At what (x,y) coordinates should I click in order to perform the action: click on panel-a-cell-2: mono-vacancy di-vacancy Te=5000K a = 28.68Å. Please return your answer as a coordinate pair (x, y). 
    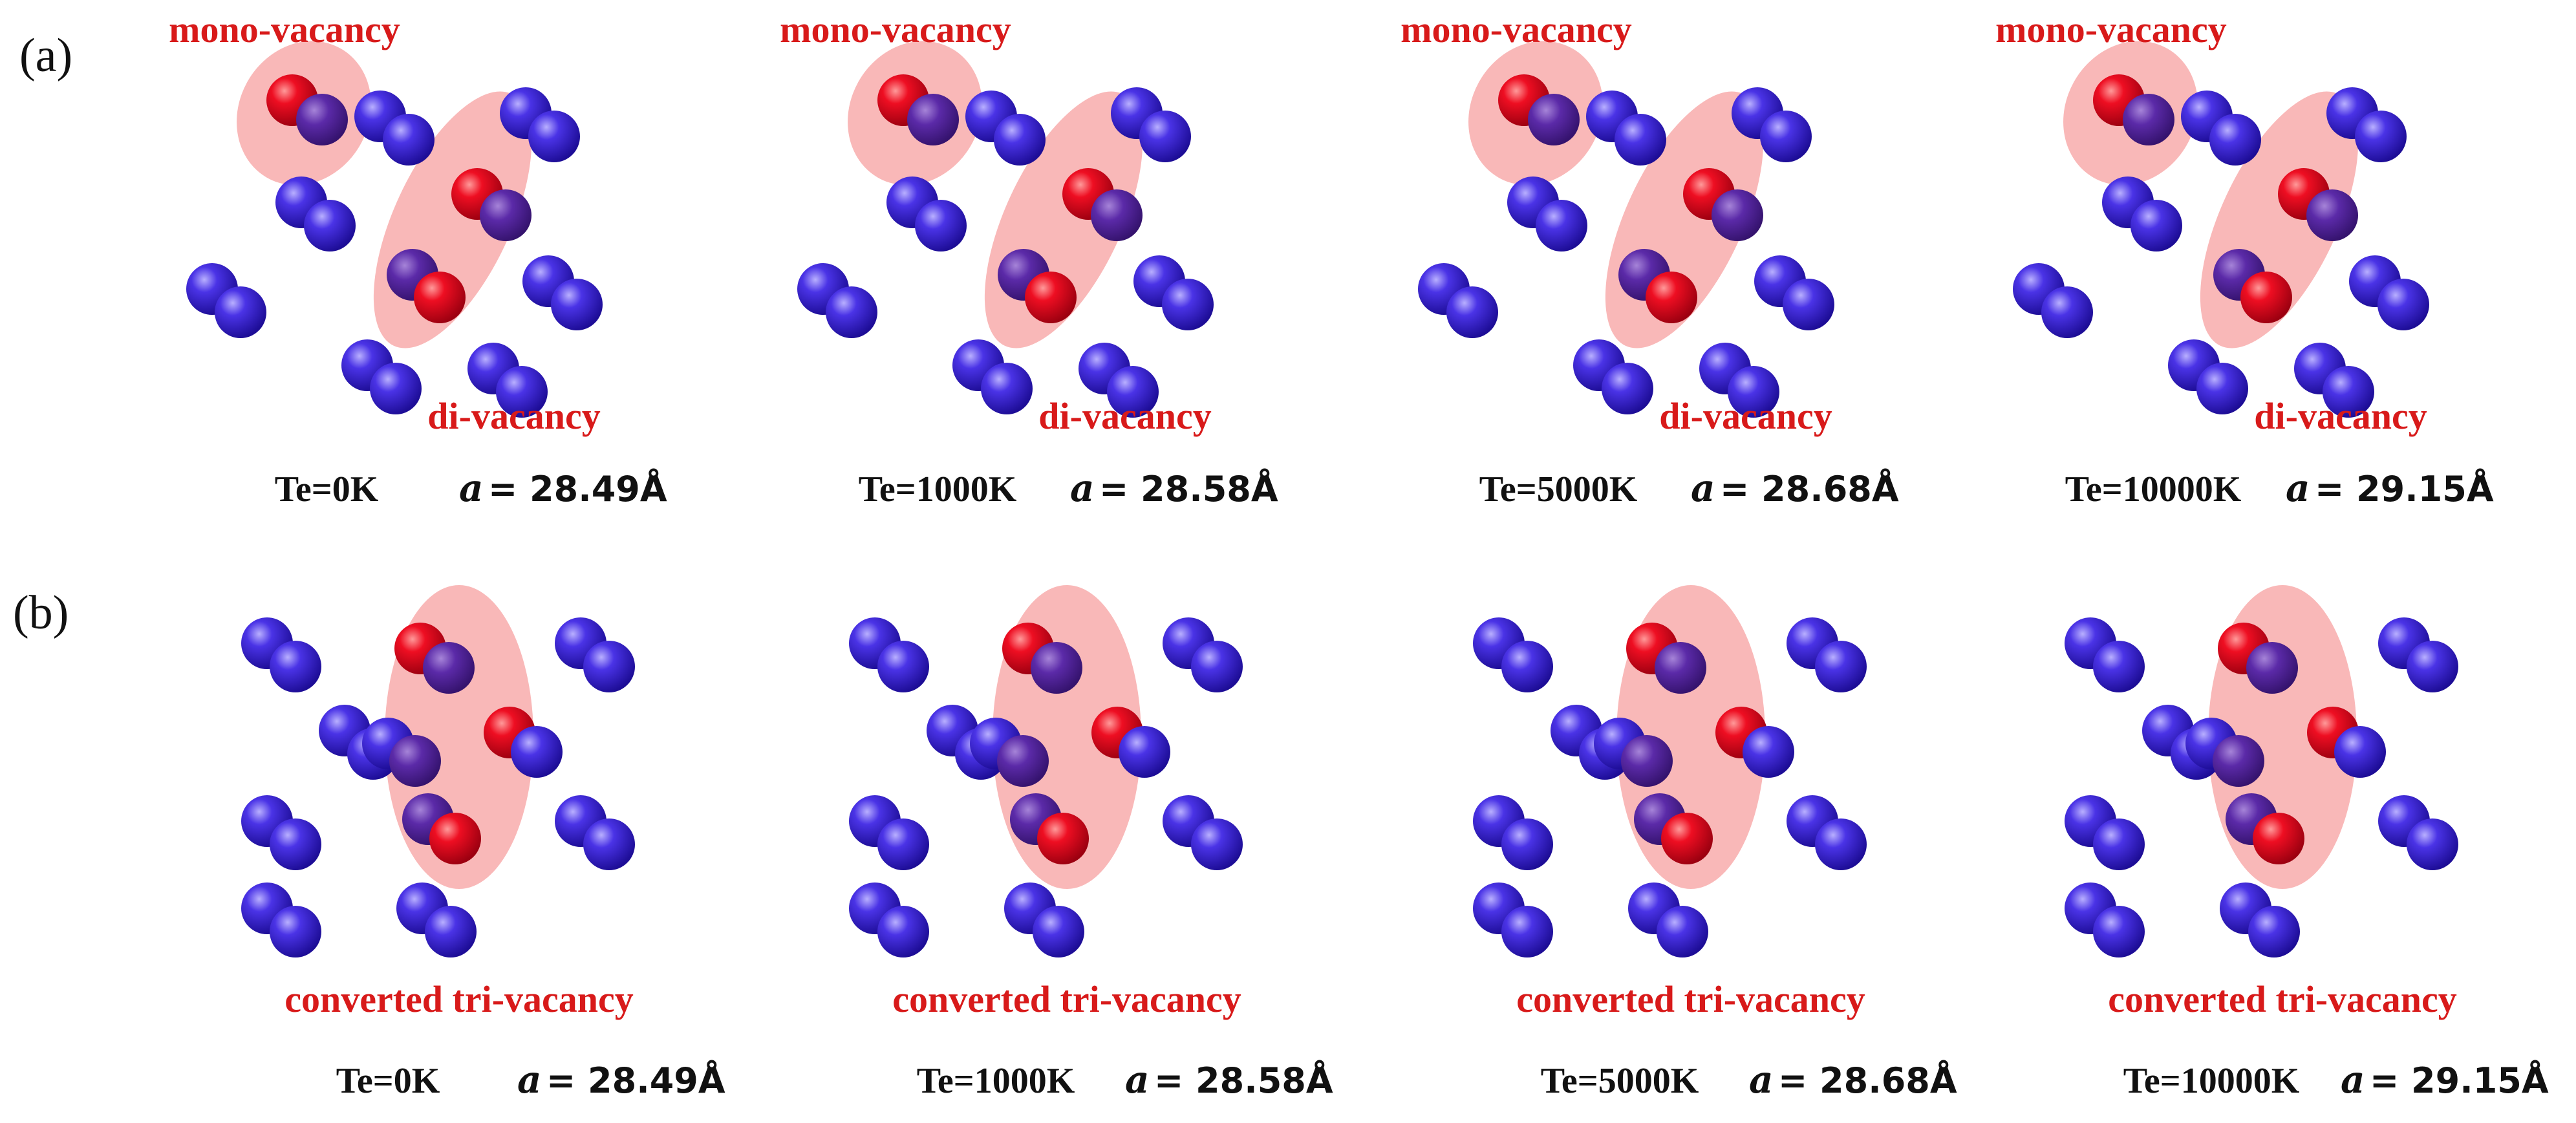
    Looking at the image, I should click on (1650, 259).